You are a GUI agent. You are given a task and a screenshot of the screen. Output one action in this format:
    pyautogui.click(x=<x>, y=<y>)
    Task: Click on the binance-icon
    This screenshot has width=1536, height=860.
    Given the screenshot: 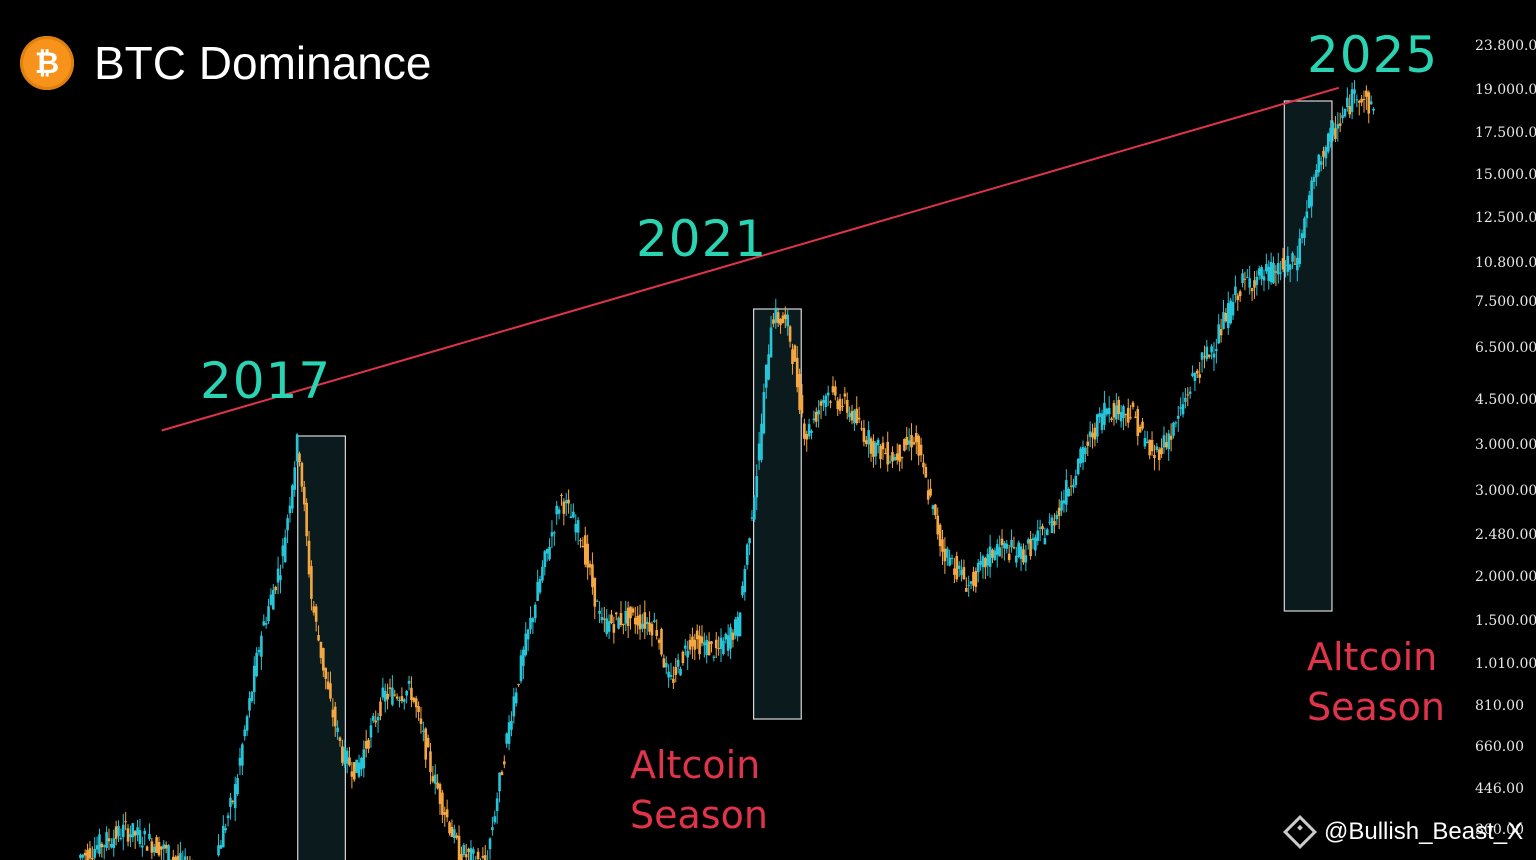 What is the action you would take?
    pyautogui.click(x=1300, y=832)
    